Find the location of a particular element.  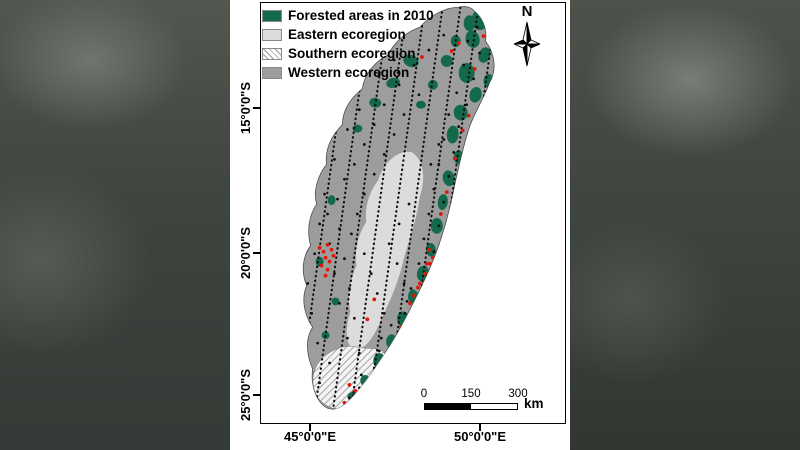

lon-label-45e: 45°0'0"E is located at coordinates (310, 436).